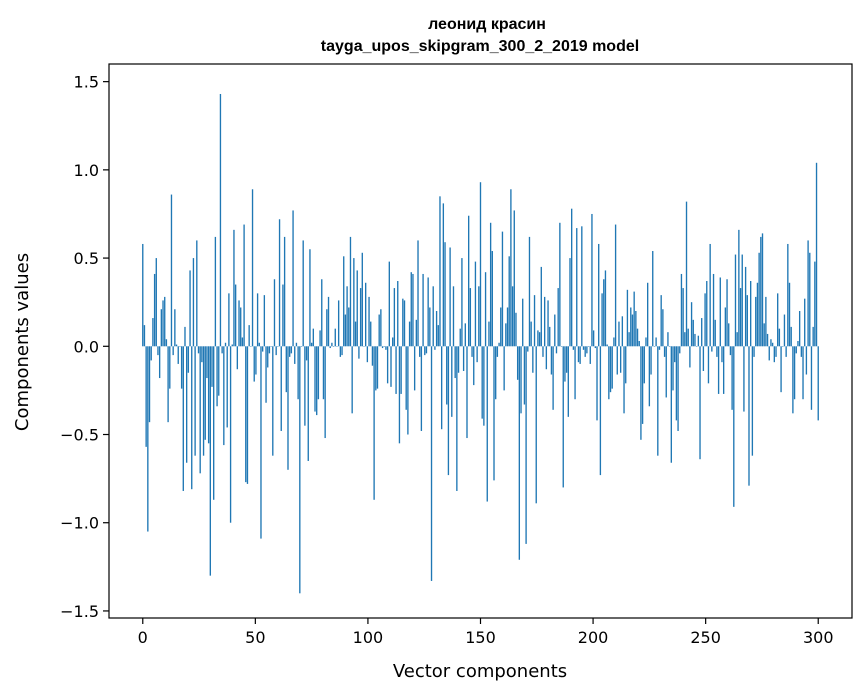 This screenshot has height=696, width=867. I want to click on y-tick-label: 0.0, so click(86, 346).